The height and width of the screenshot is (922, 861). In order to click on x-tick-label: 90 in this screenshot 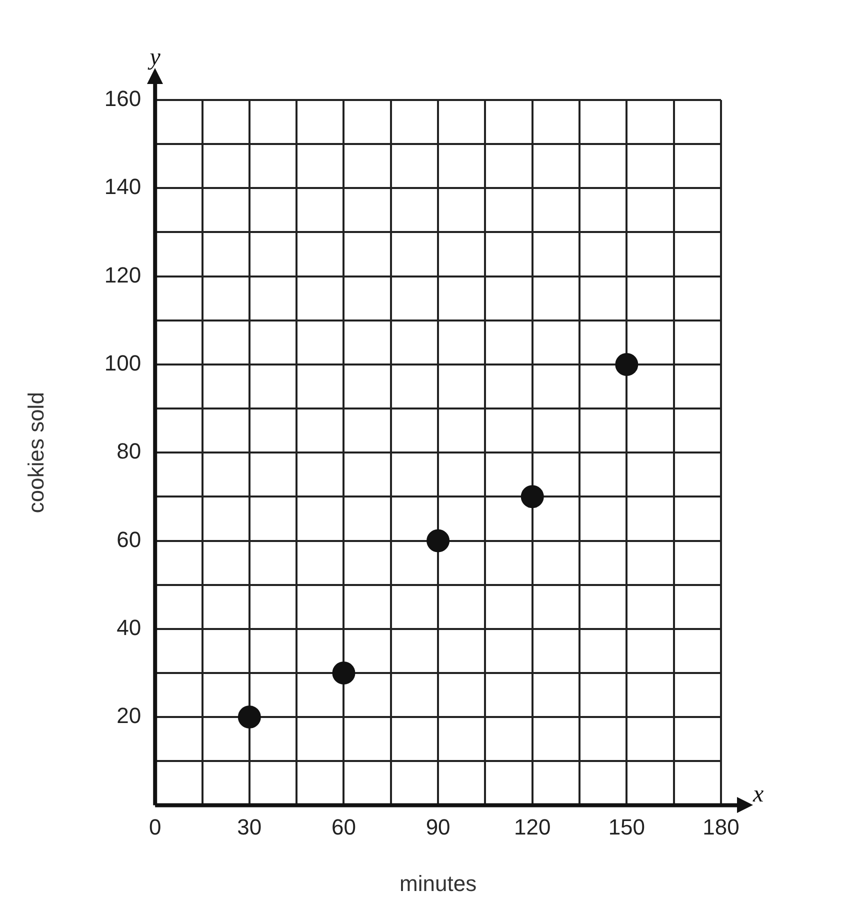, I will do `click(438, 827)`.